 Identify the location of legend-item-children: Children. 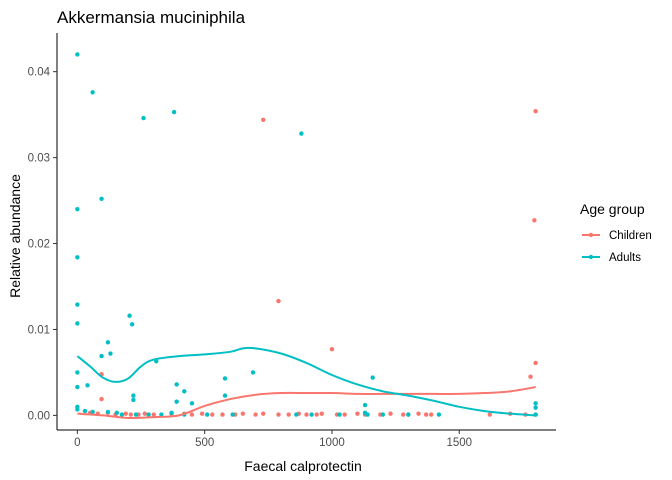
(617, 236).